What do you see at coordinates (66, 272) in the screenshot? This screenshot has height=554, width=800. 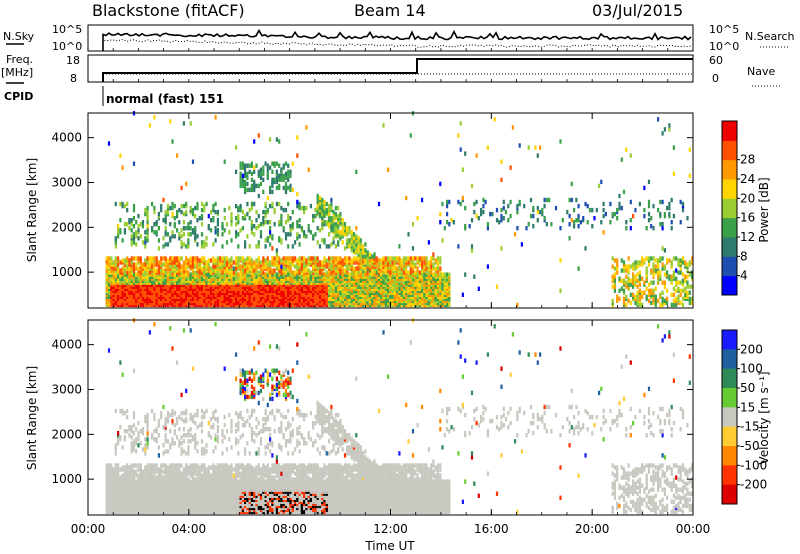 I see `power-y-tick-label: 1000` at bounding box center [66, 272].